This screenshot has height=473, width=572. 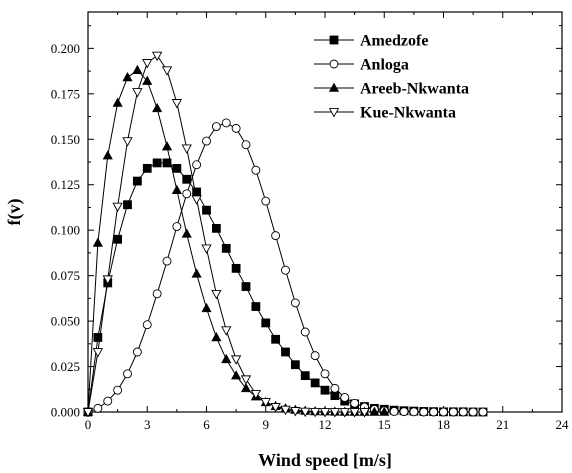 I want to click on y-tick-label: 0.150, so click(x=65, y=139).